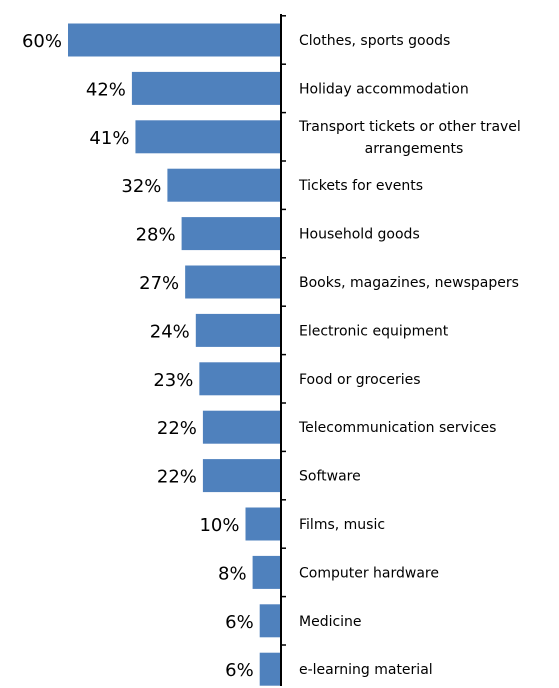  I want to click on axis-layer, so click(283, 350).